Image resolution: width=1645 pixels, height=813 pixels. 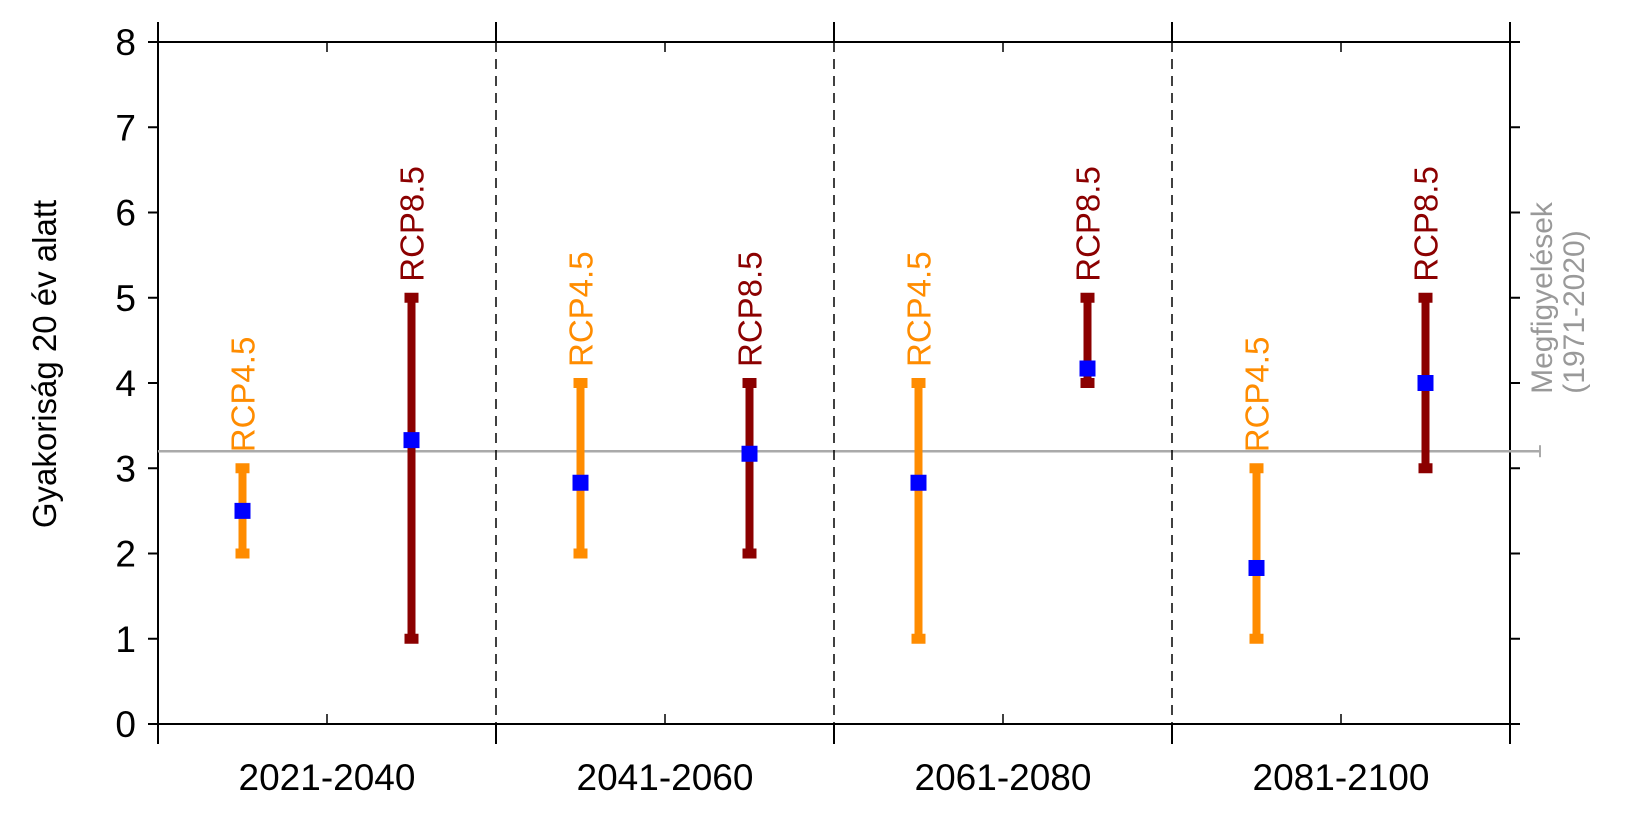 I want to click on y-tick-label: 8, so click(x=125, y=42).